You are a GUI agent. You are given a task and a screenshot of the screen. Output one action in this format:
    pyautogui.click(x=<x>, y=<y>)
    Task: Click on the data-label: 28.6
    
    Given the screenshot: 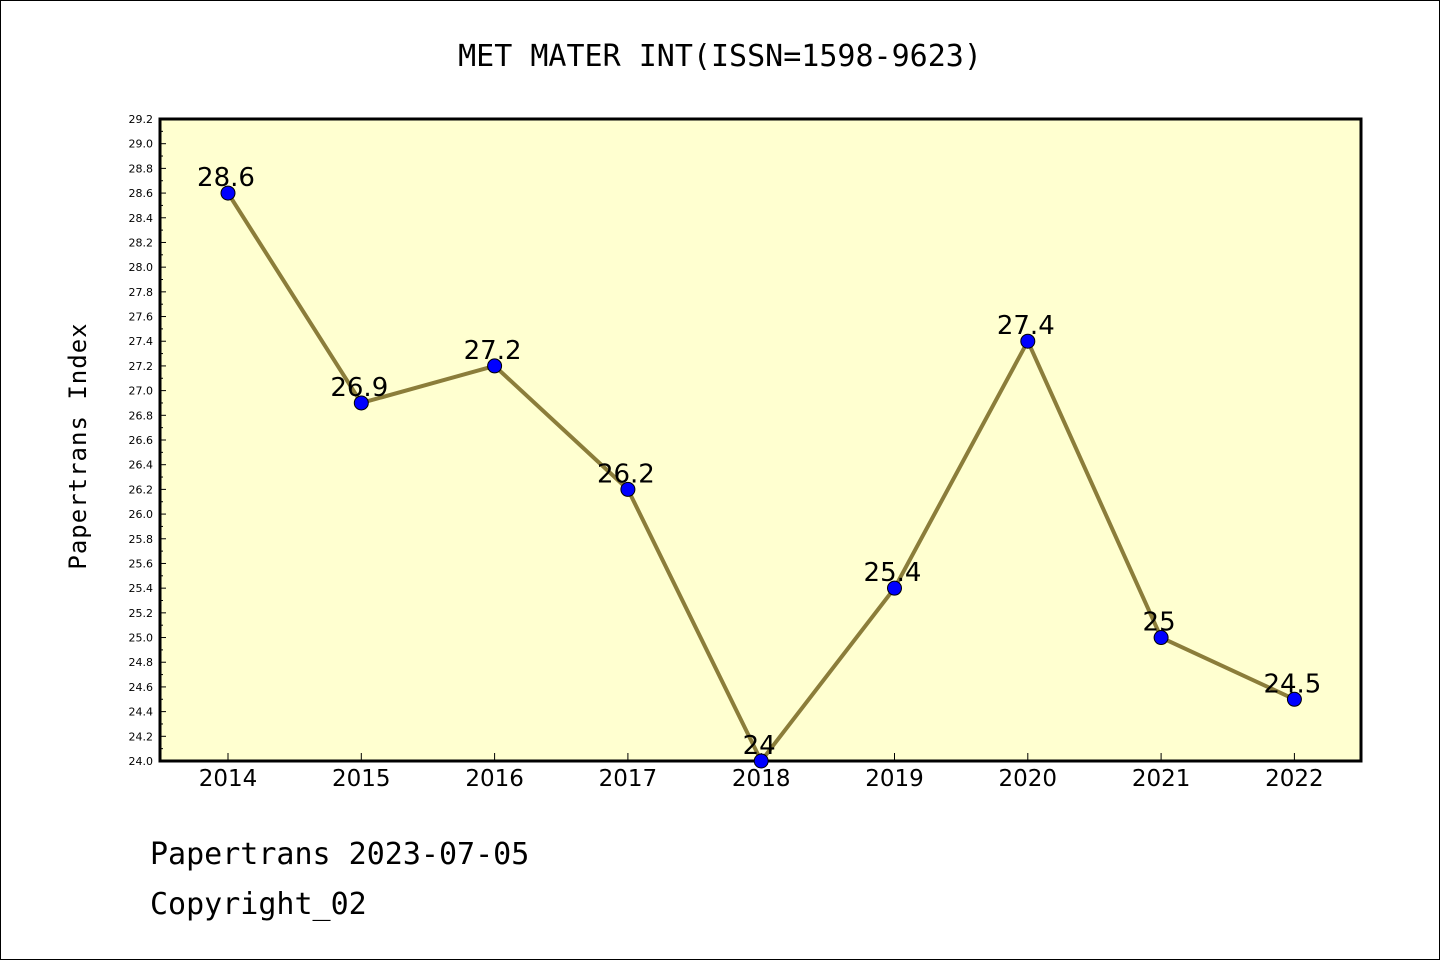 What is the action you would take?
    pyautogui.click(x=226, y=178)
    